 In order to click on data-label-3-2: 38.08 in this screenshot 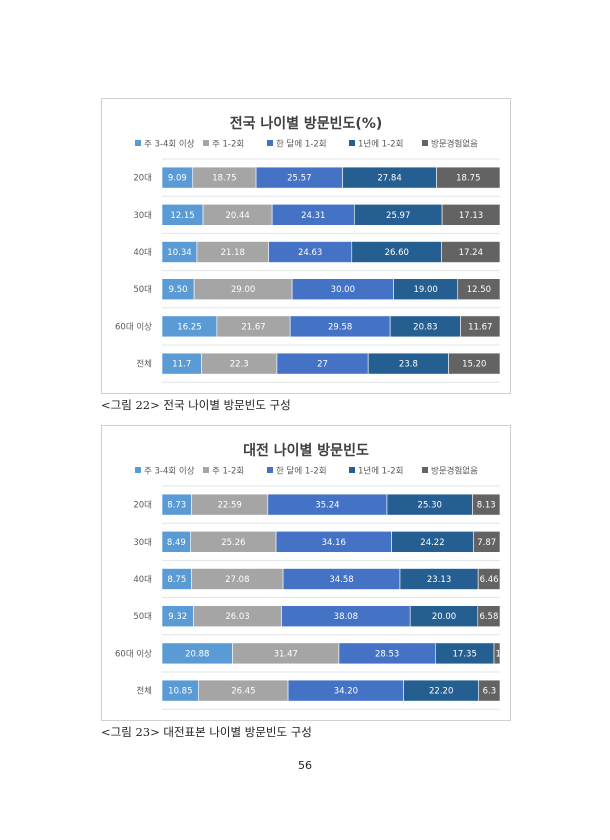, I will do `click(346, 617)`.